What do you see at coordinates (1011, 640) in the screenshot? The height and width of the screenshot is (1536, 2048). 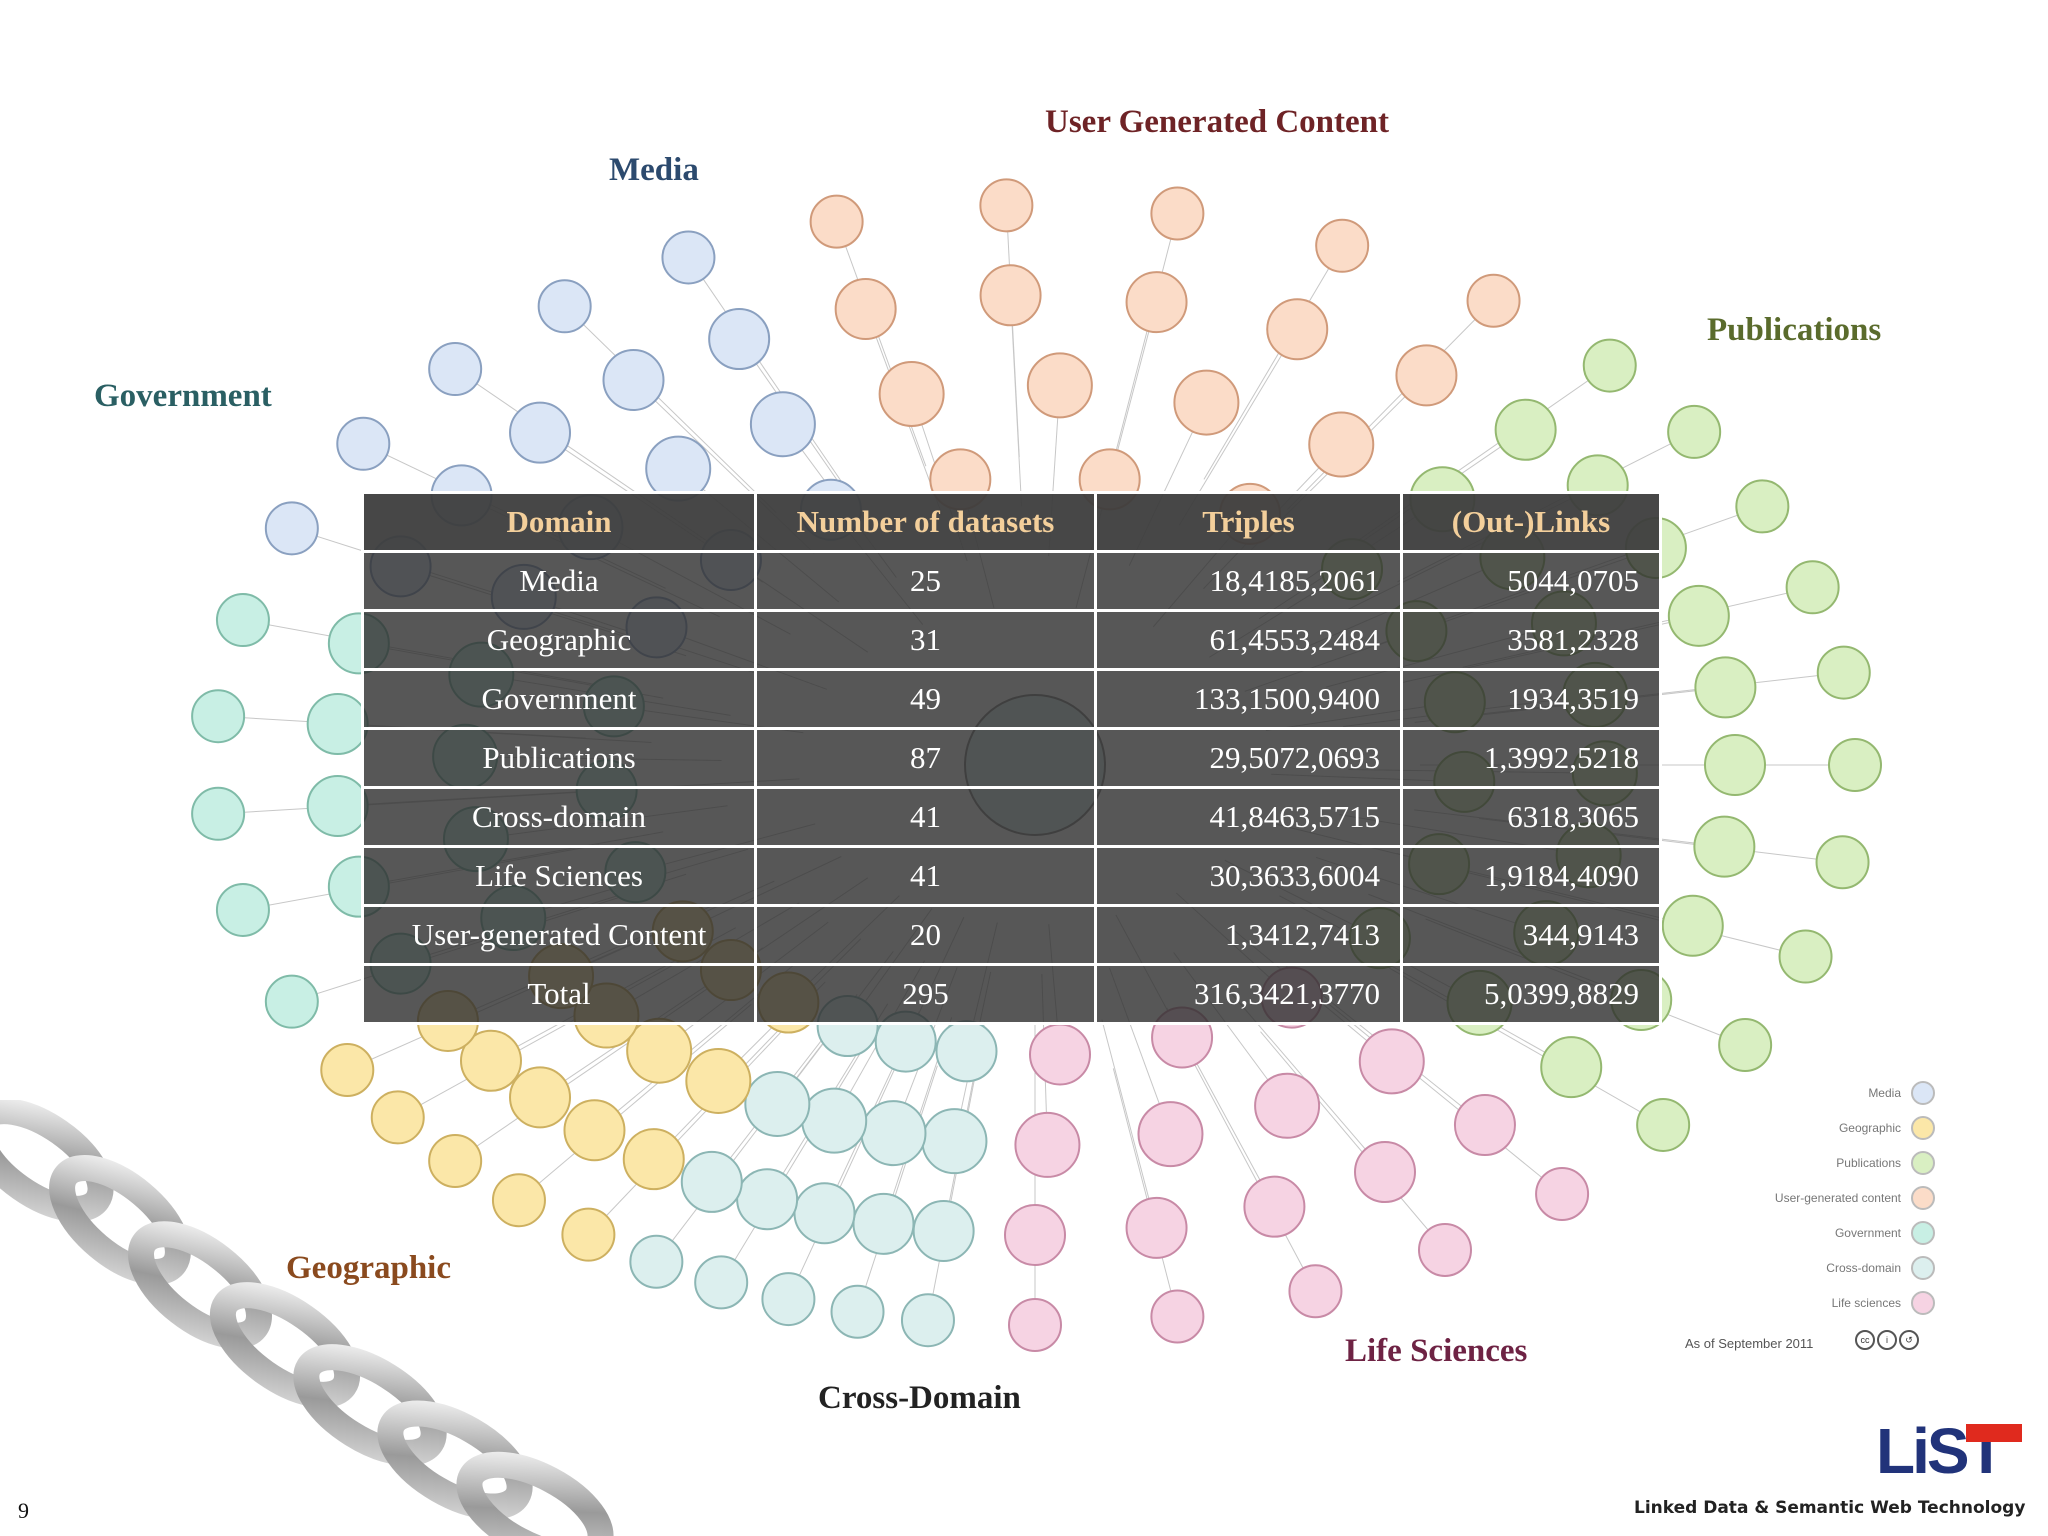 I see `table-row: Geographic 31 61,4553,2484 3581,2328` at bounding box center [1011, 640].